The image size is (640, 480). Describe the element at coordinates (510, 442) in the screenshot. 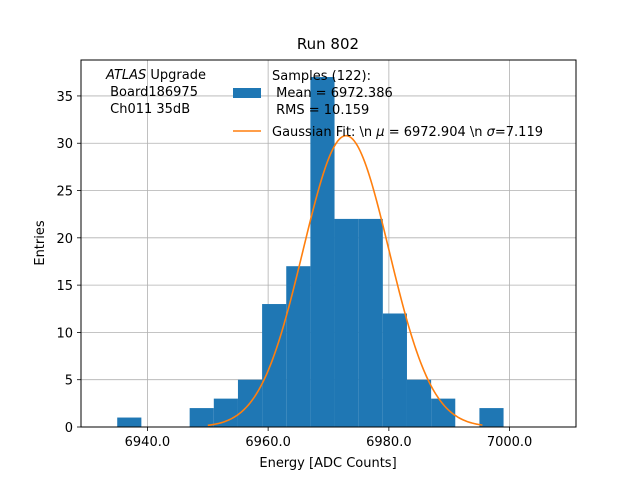

I see `x-tick-label: 7000.0` at that location.